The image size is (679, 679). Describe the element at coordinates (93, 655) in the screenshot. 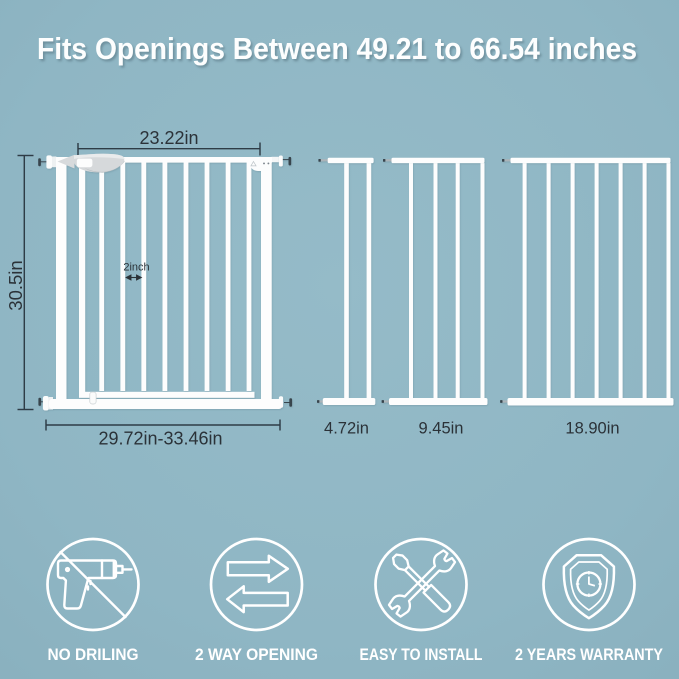

I see `svg-text: NO DRILING` at that location.